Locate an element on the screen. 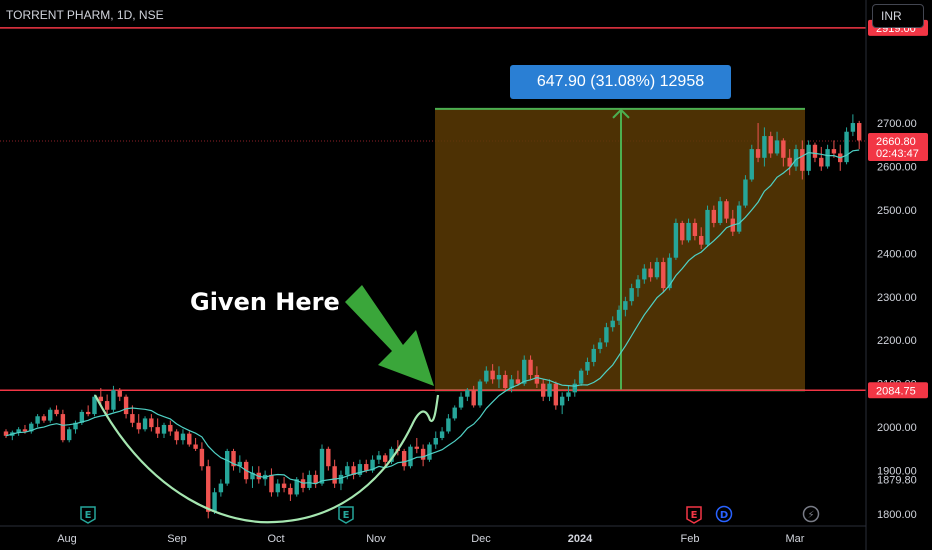 Image resolution: width=932 pixels, height=550 pixels. time-tick-label: 2024 is located at coordinates (580, 539).